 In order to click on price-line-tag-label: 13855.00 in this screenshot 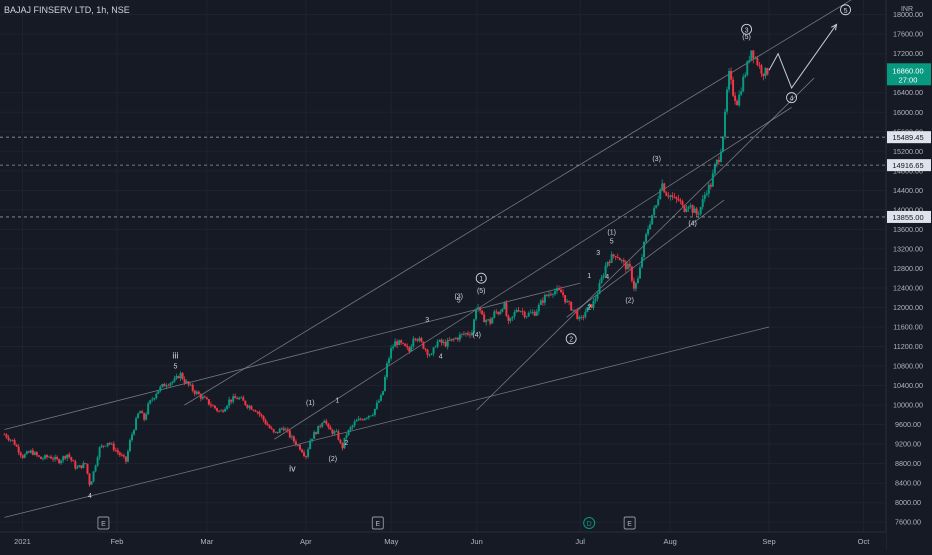, I will do `click(907, 217)`.